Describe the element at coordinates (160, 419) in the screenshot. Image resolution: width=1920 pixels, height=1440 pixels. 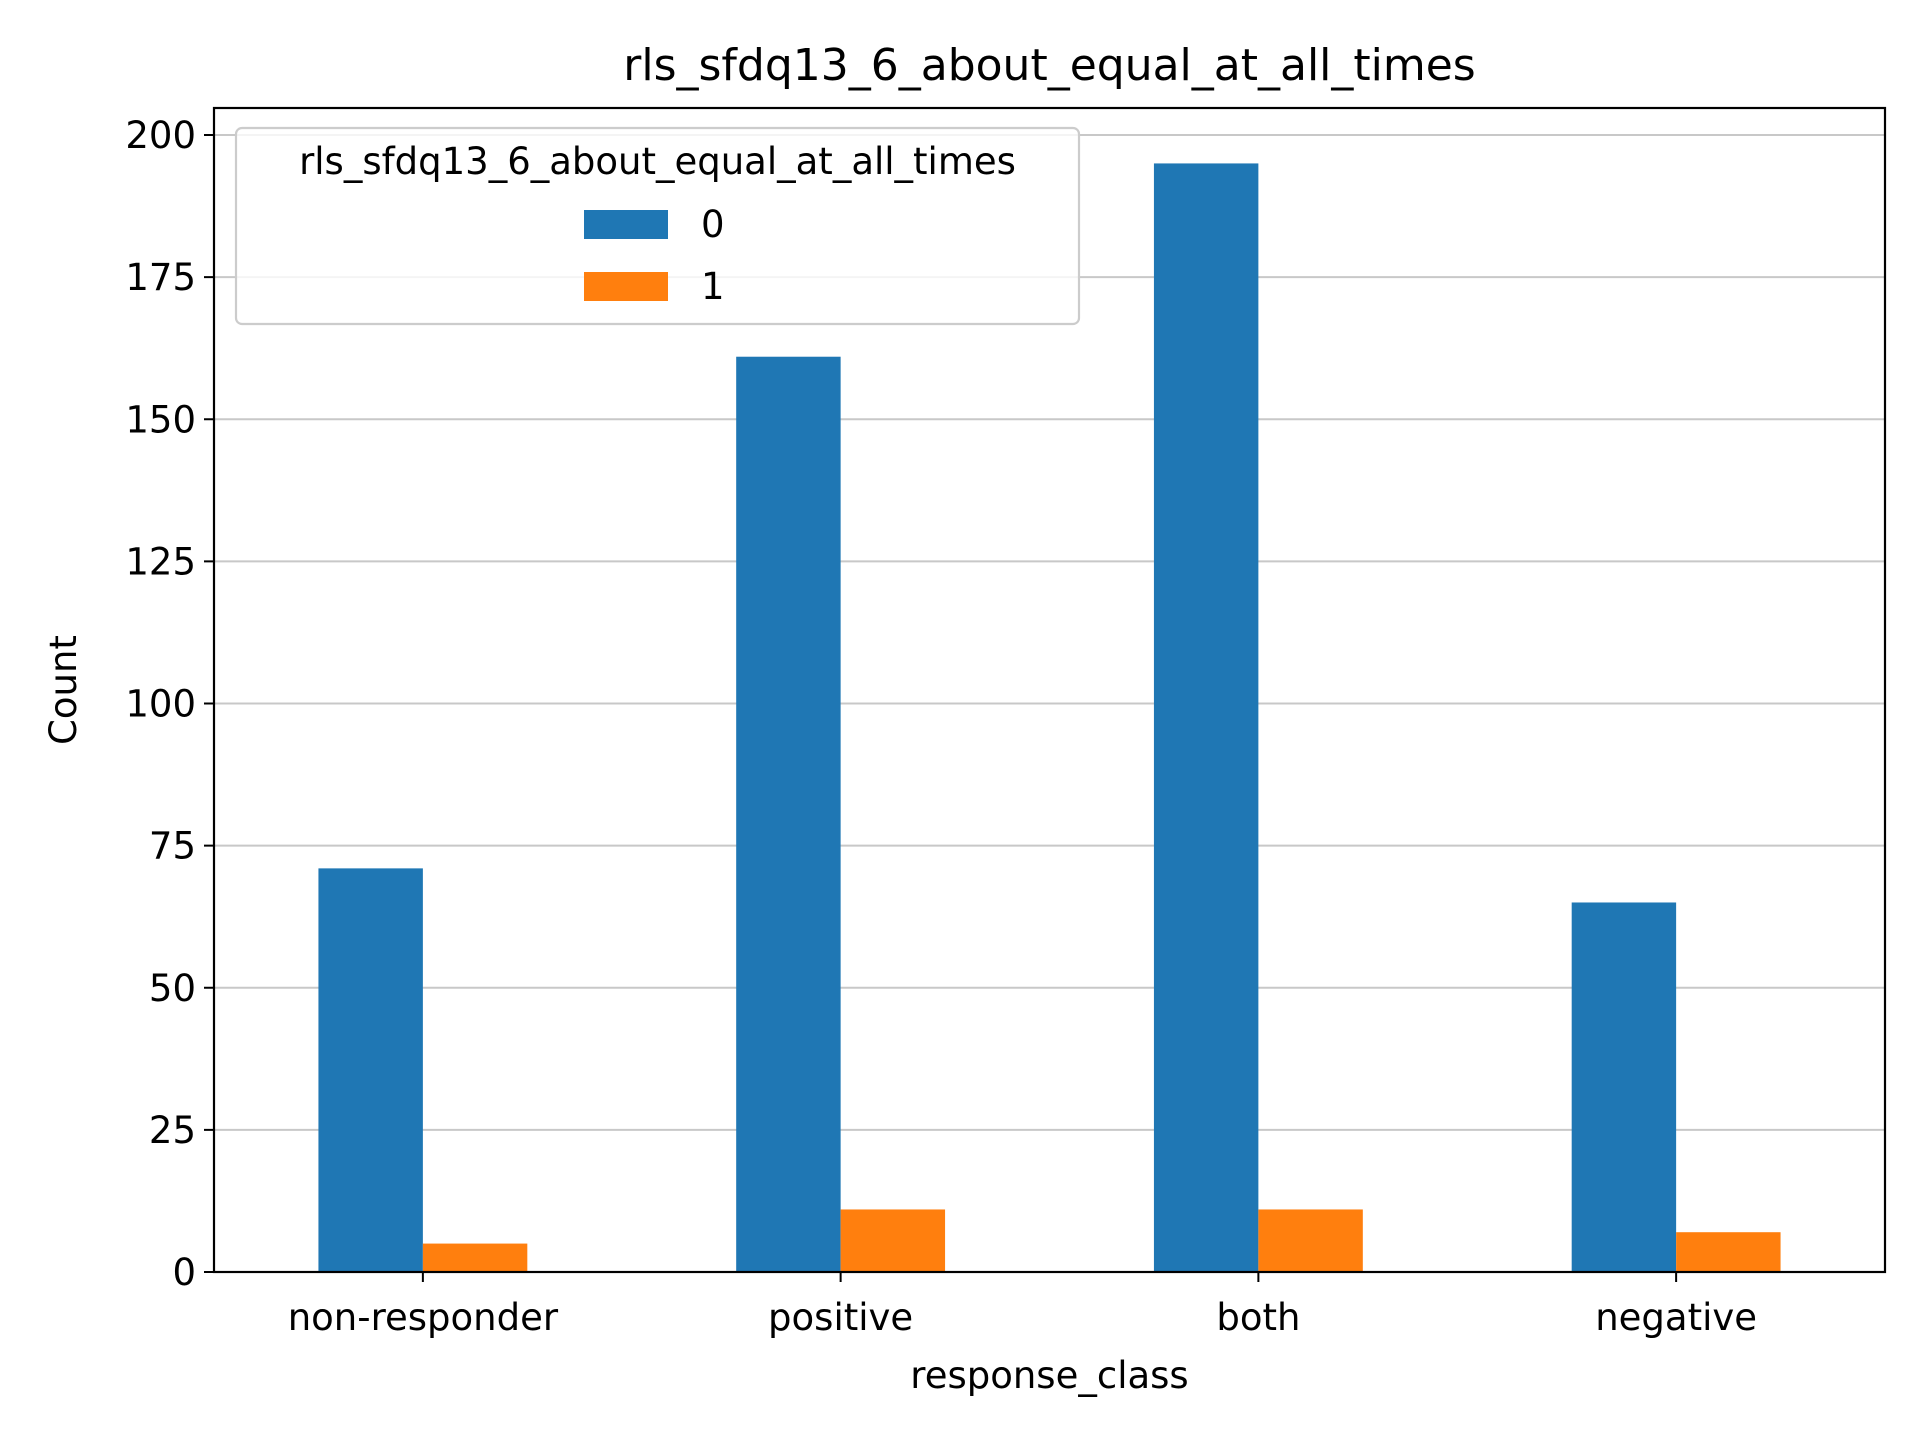
I see `y-tick-label: 150` at that location.